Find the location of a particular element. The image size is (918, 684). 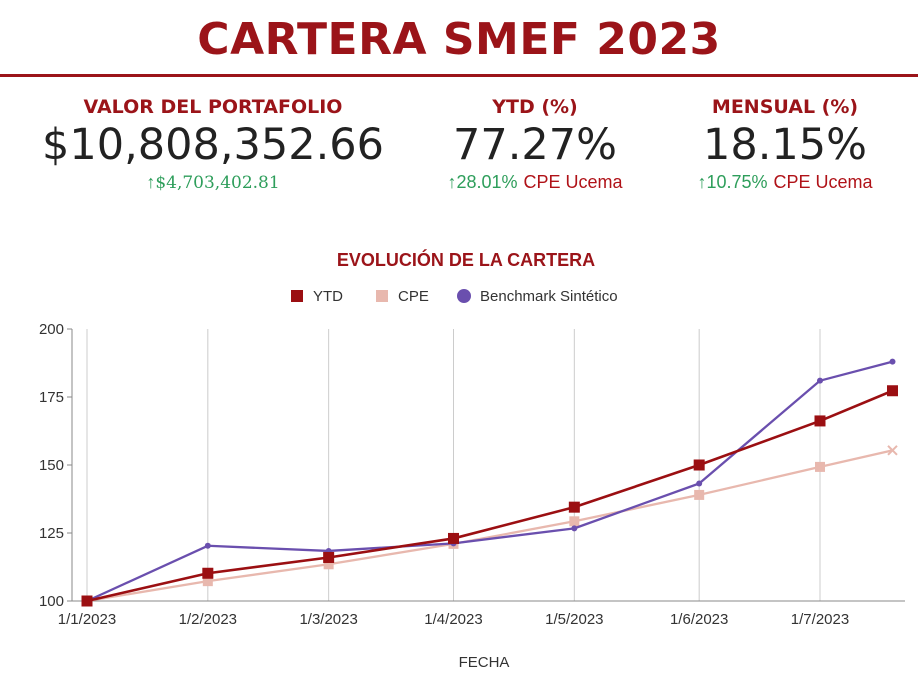

page-title: CARTERA SMEF 2023 is located at coordinates (459, 39).